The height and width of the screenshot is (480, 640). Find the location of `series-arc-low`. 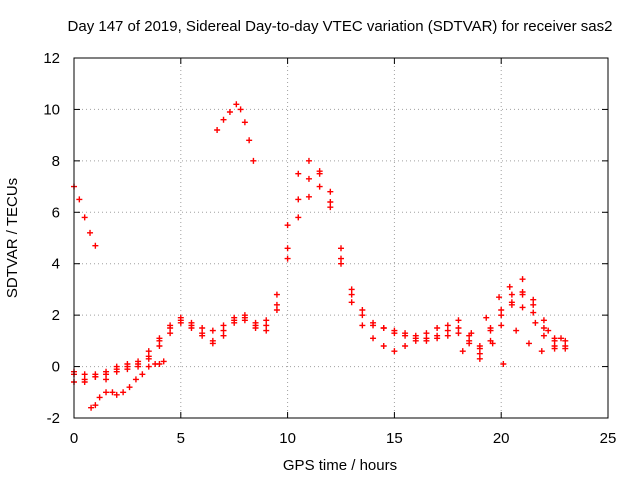

series-arc-low is located at coordinates (127, 384).